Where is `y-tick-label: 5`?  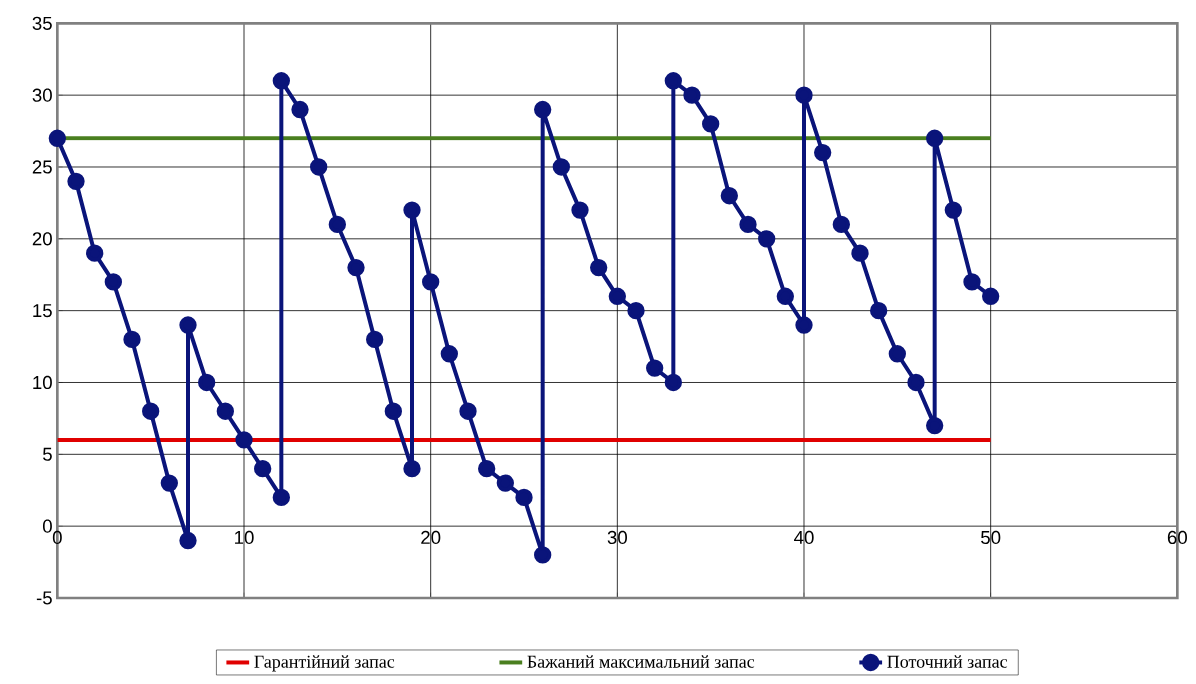
y-tick-label: 5 is located at coordinates (47, 454).